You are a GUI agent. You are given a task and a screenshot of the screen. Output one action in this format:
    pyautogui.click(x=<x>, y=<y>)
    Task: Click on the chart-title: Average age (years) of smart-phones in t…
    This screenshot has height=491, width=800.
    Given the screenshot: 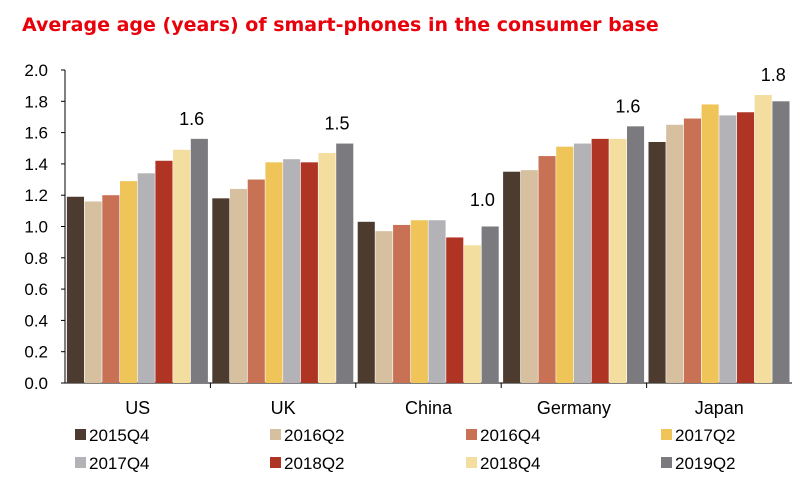 What is the action you would take?
    pyautogui.click(x=340, y=25)
    